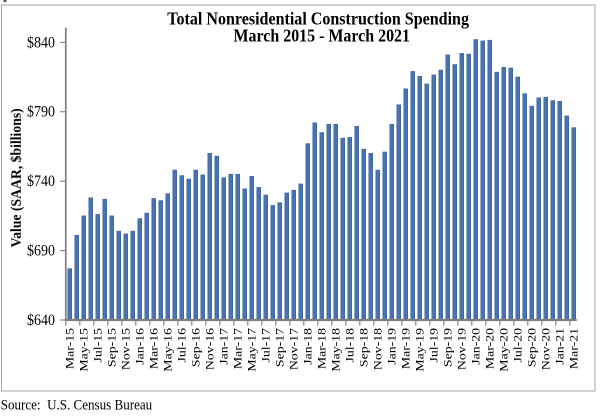 Image resolution: width=600 pixels, height=418 pixels. I want to click on svg-text: Jan-19, so click(391, 346).